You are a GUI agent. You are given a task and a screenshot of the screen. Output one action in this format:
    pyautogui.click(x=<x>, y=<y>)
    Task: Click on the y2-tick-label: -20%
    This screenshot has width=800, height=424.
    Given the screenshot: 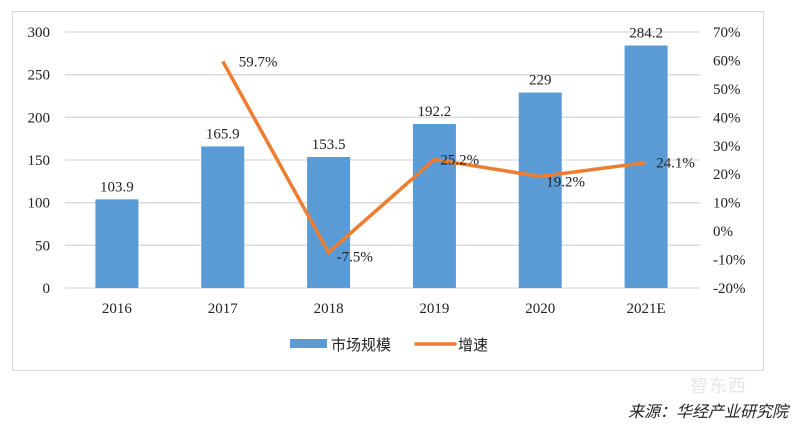 What is the action you would take?
    pyautogui.click(x=729, y=289)
    